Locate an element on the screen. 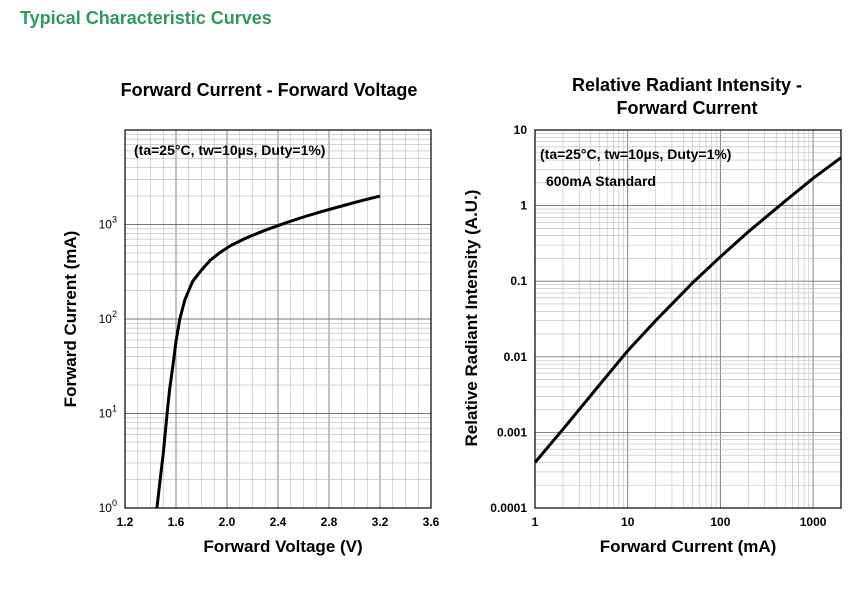  chart1-xtick-label: 1.6 is located at coordinates (176, 522).